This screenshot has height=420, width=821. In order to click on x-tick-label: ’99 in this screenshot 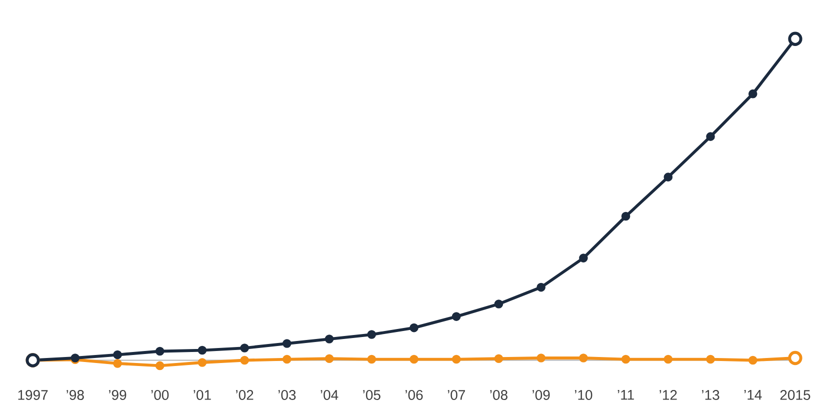, I will do `click(117, 395)`.